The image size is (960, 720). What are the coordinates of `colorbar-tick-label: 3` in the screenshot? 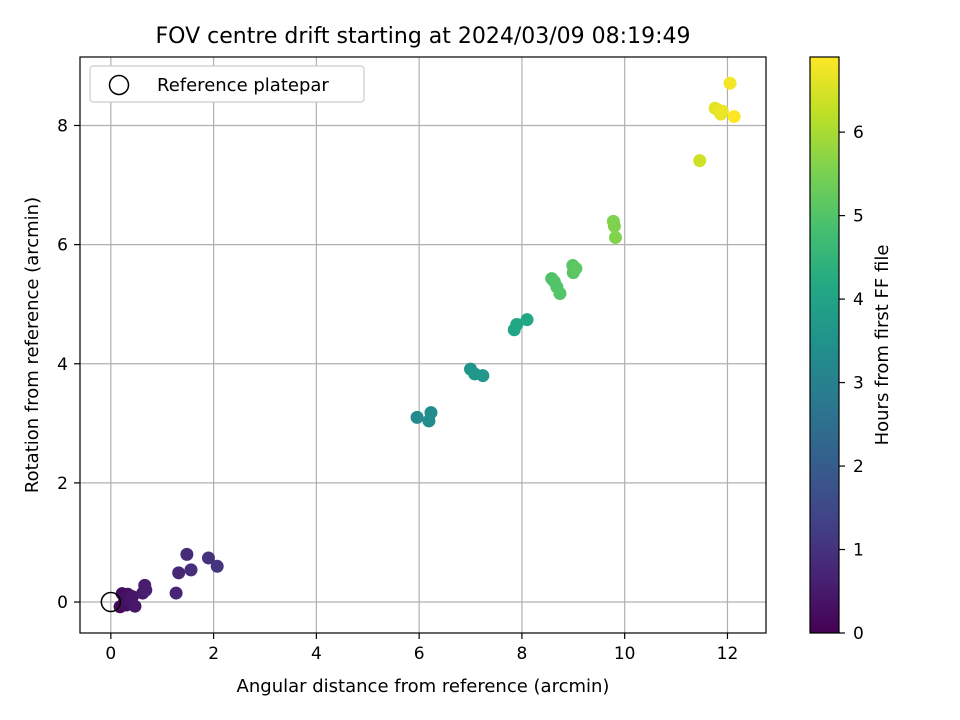 It's located at (858, 384).